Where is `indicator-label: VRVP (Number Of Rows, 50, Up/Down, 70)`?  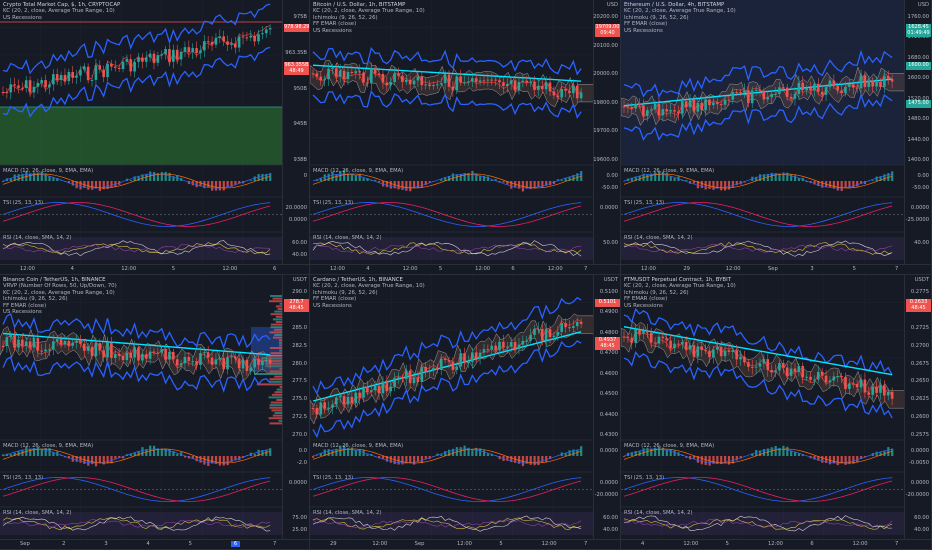
indicator-label: VRVP (Number Of Rows, 50, Up/Down, 70) is located at coordinates (60, 286).